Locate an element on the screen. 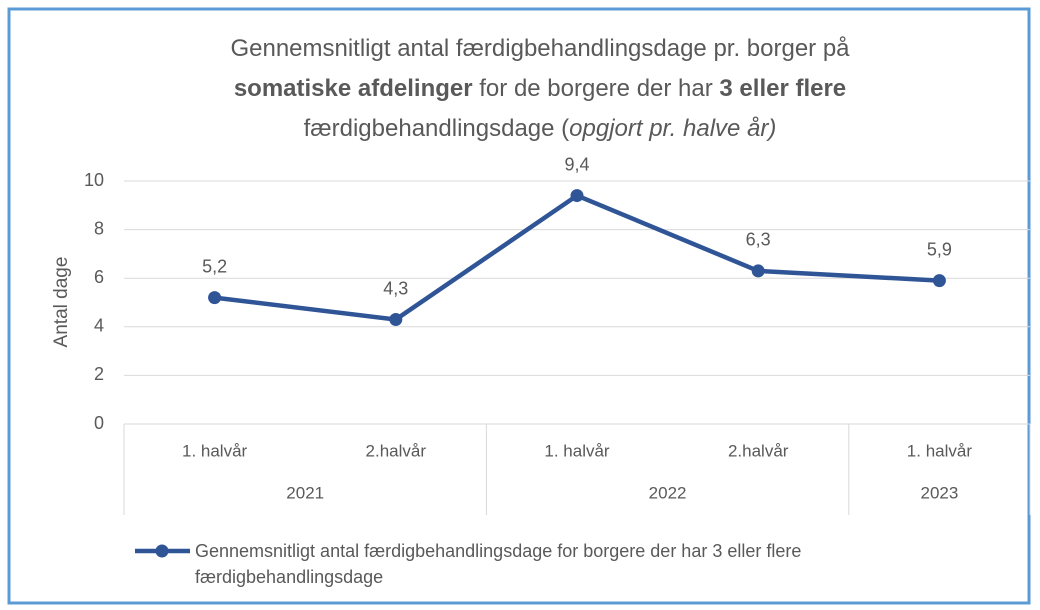  y-tick-label: 4 is located at coordinates (99, 326).